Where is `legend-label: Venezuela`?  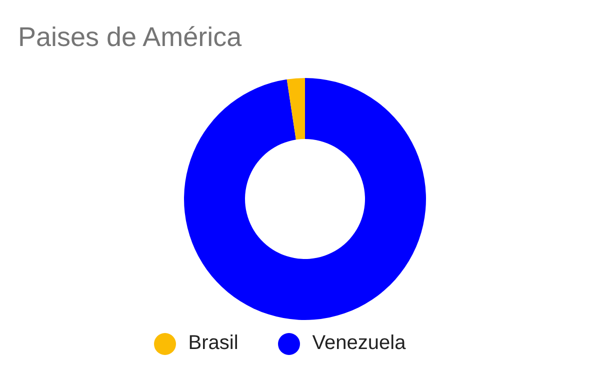
legend-label: Venezuela is located at coordinates (359, 343).